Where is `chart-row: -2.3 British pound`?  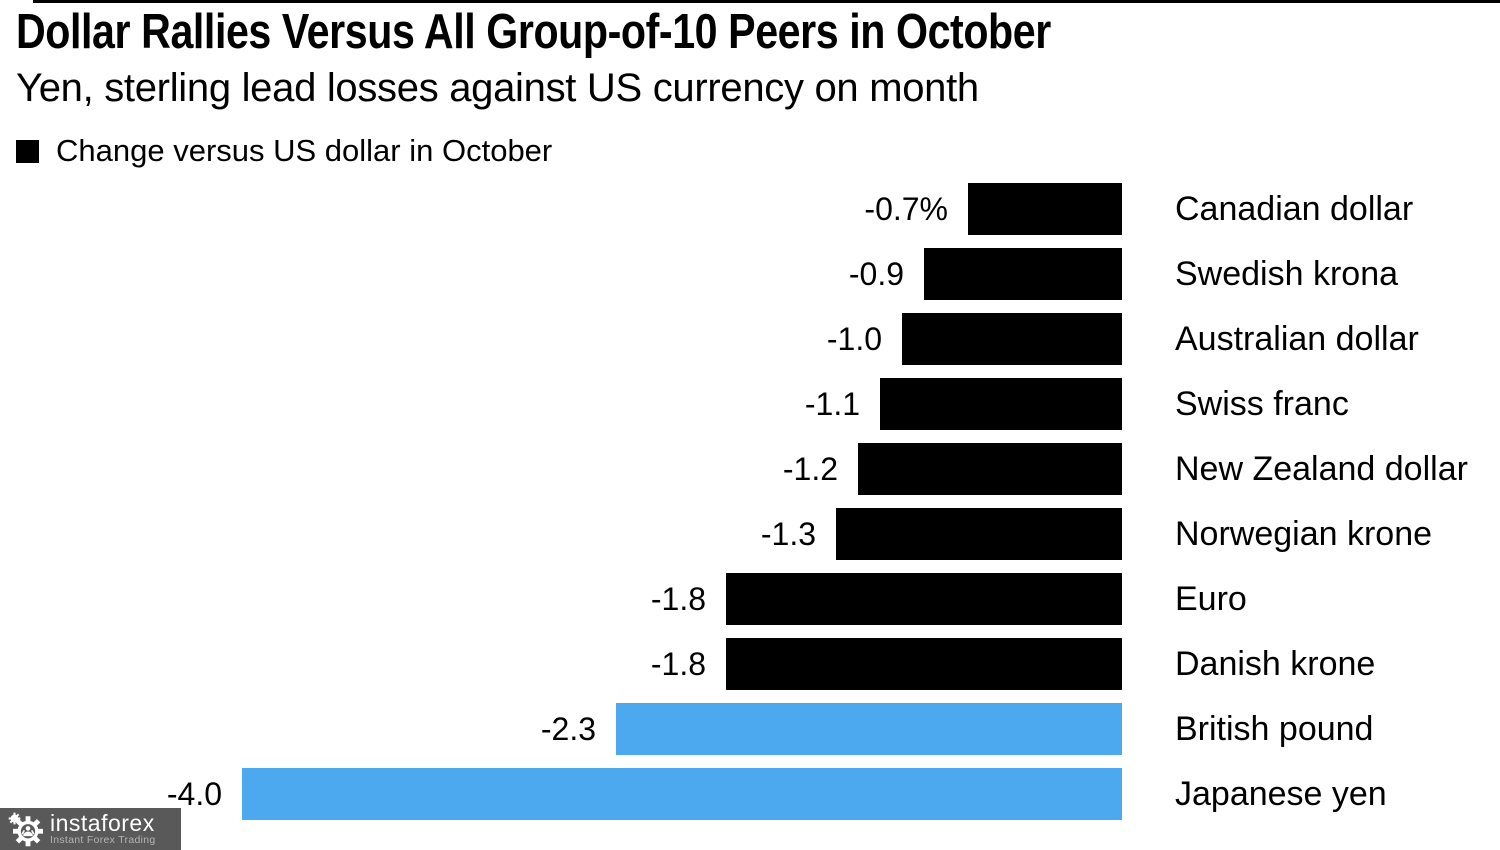 chart-row: -2.3 British pound is located at coordinates (750, 735).